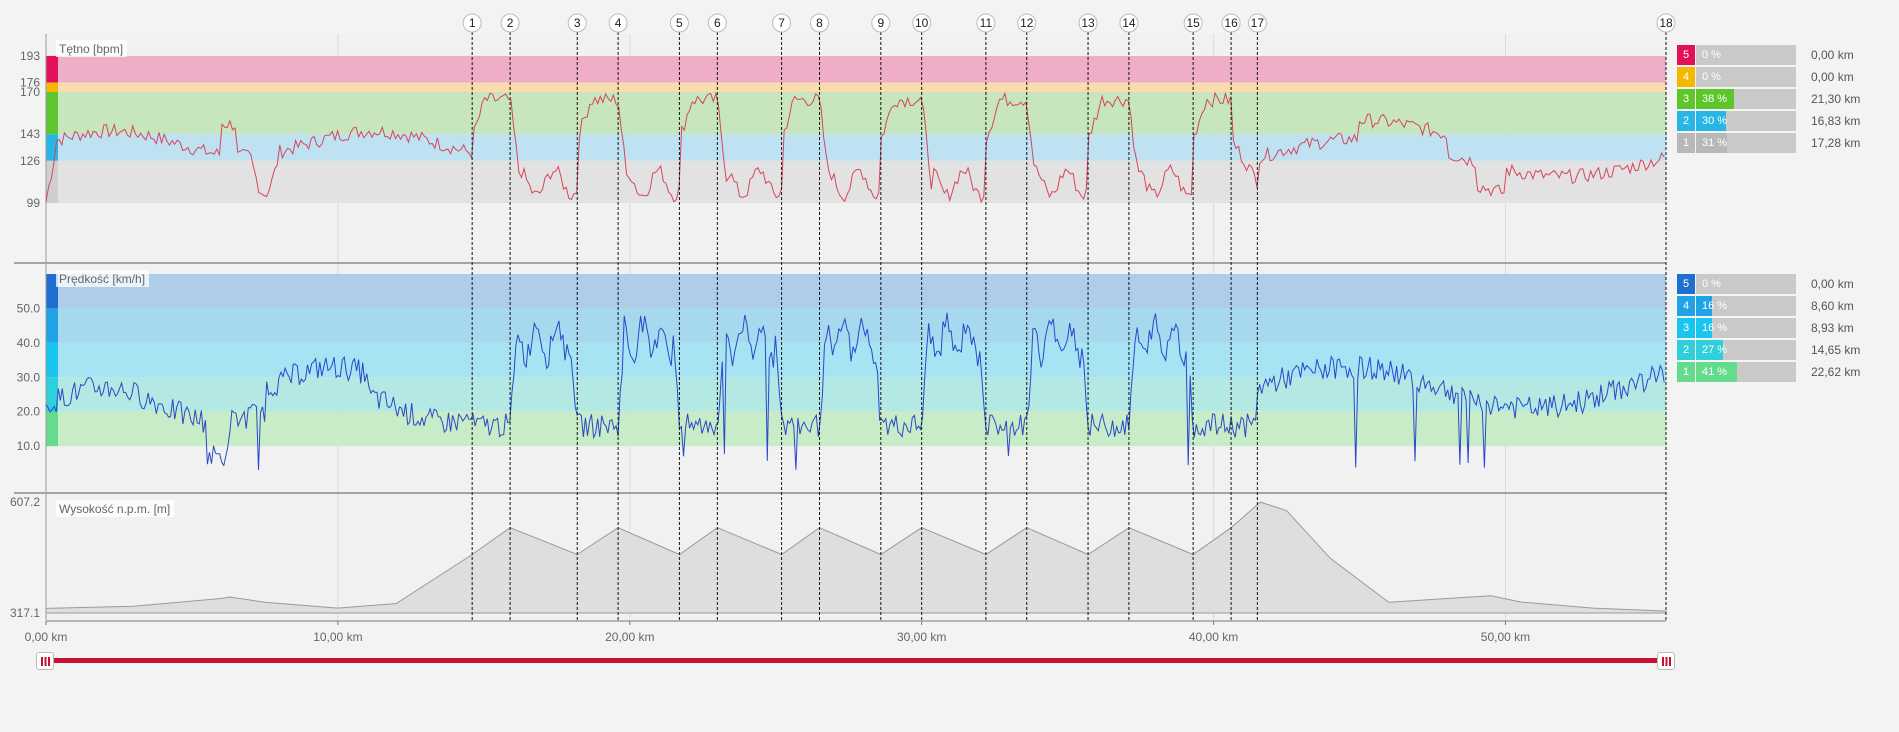 Image resolution: width=1899 pixels, height=732 pixels. I want to click on lap-label: 17, so click(1258, 23).